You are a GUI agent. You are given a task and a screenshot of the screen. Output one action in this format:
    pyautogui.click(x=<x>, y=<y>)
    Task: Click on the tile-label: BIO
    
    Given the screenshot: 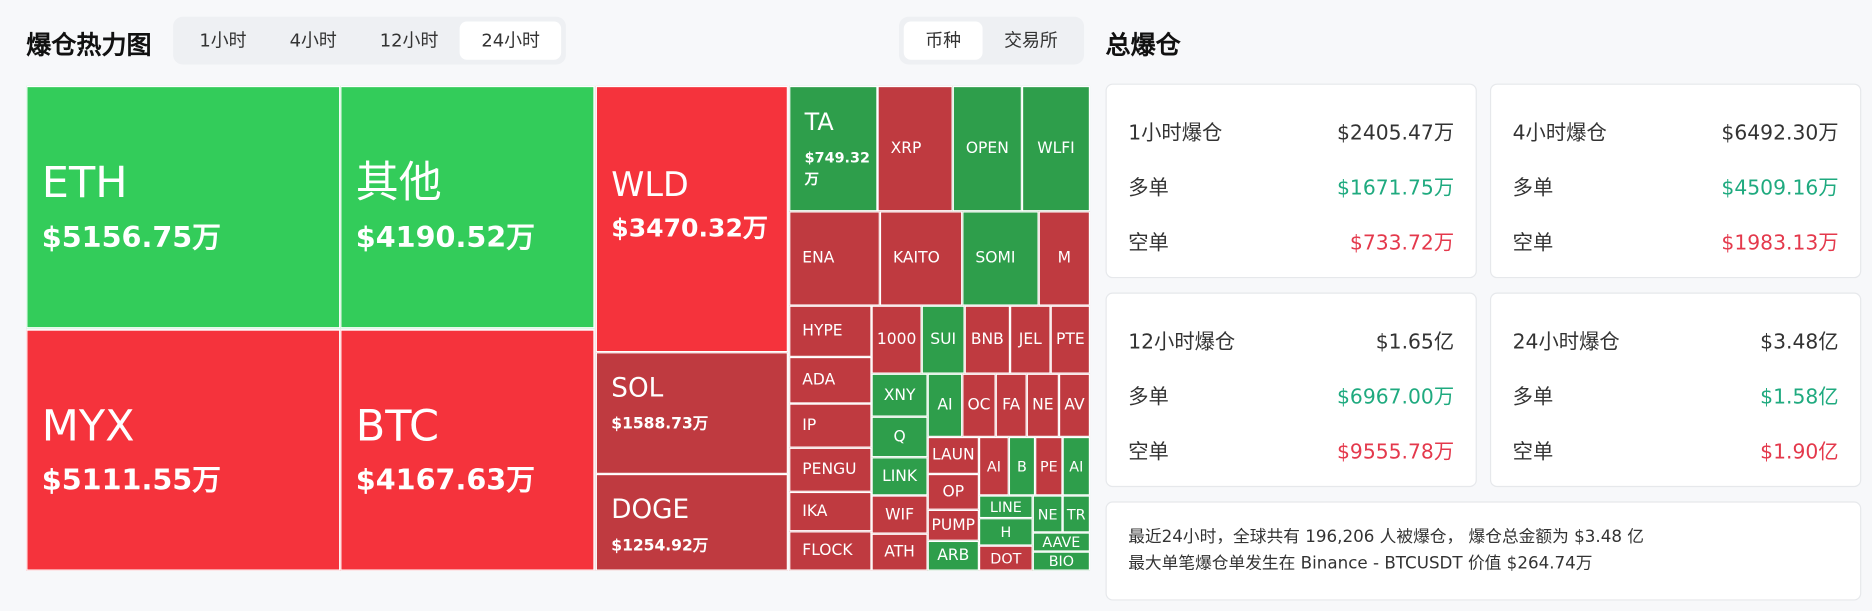 What is the action you would take?
    pyautogui.click(x=1061, y=561)
    